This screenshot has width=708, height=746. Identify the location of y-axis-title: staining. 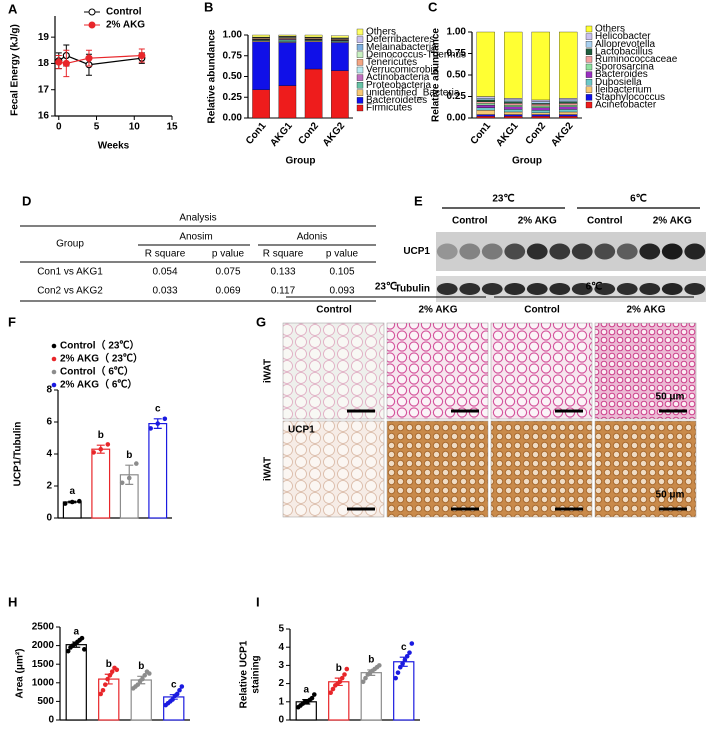
(256, 674).